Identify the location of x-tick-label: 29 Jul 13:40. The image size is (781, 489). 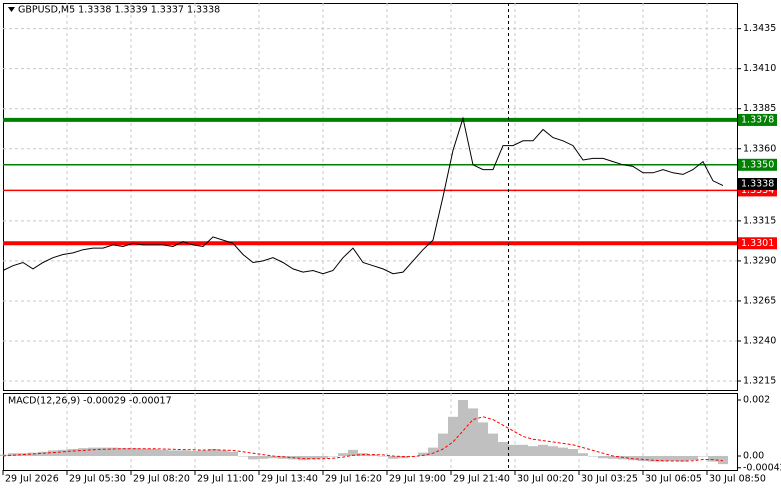
(289, 479).